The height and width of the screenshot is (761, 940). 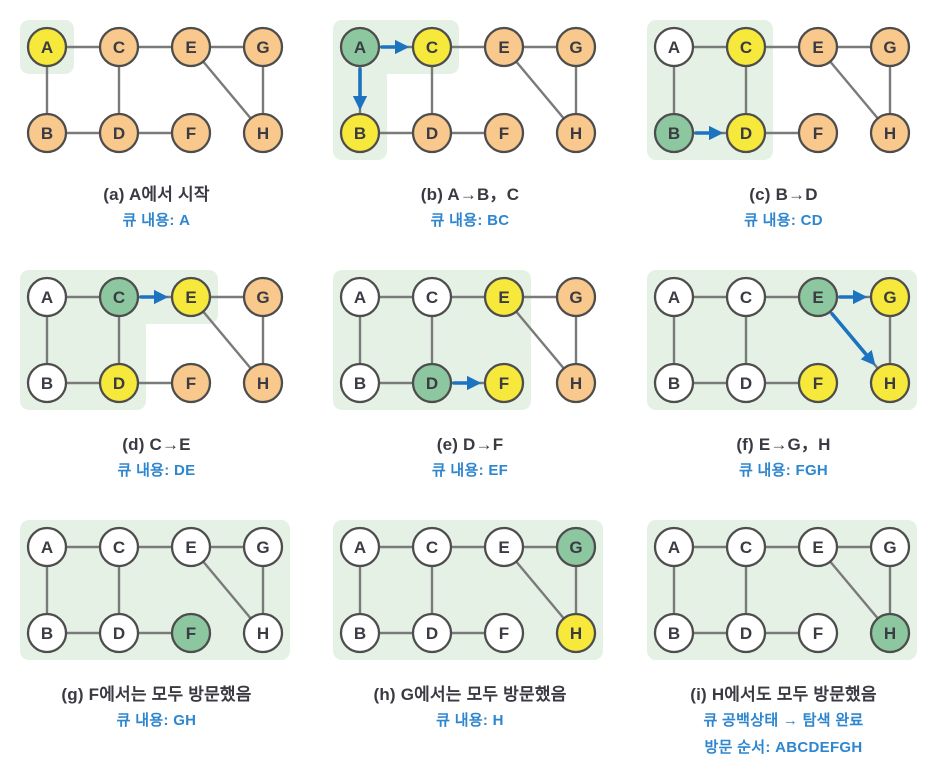 I want to click on queue-status-h-0: 큐 내용: H, so click(x=470, y=721).